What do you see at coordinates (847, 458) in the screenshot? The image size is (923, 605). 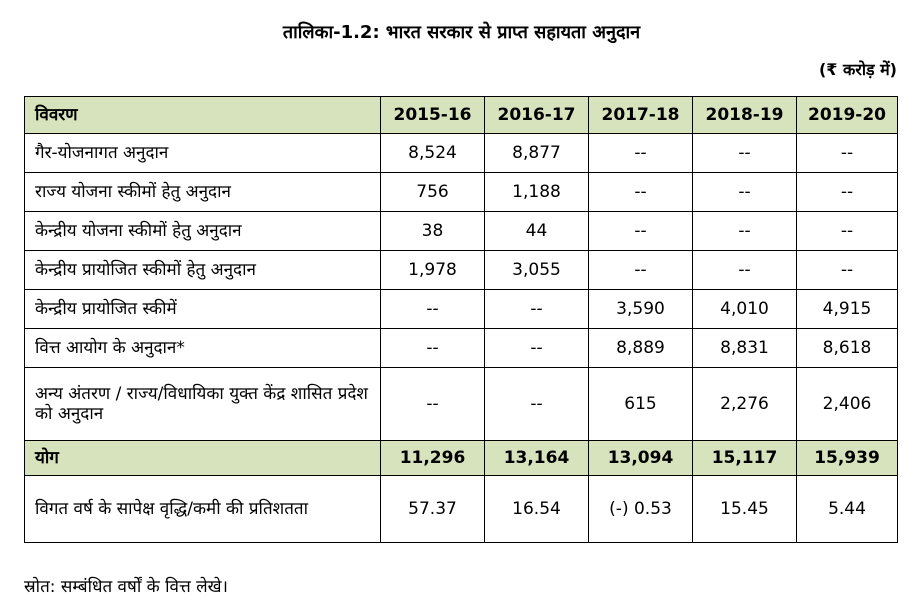 I see `total-value: 15,939` at bounding box center [847, 458].